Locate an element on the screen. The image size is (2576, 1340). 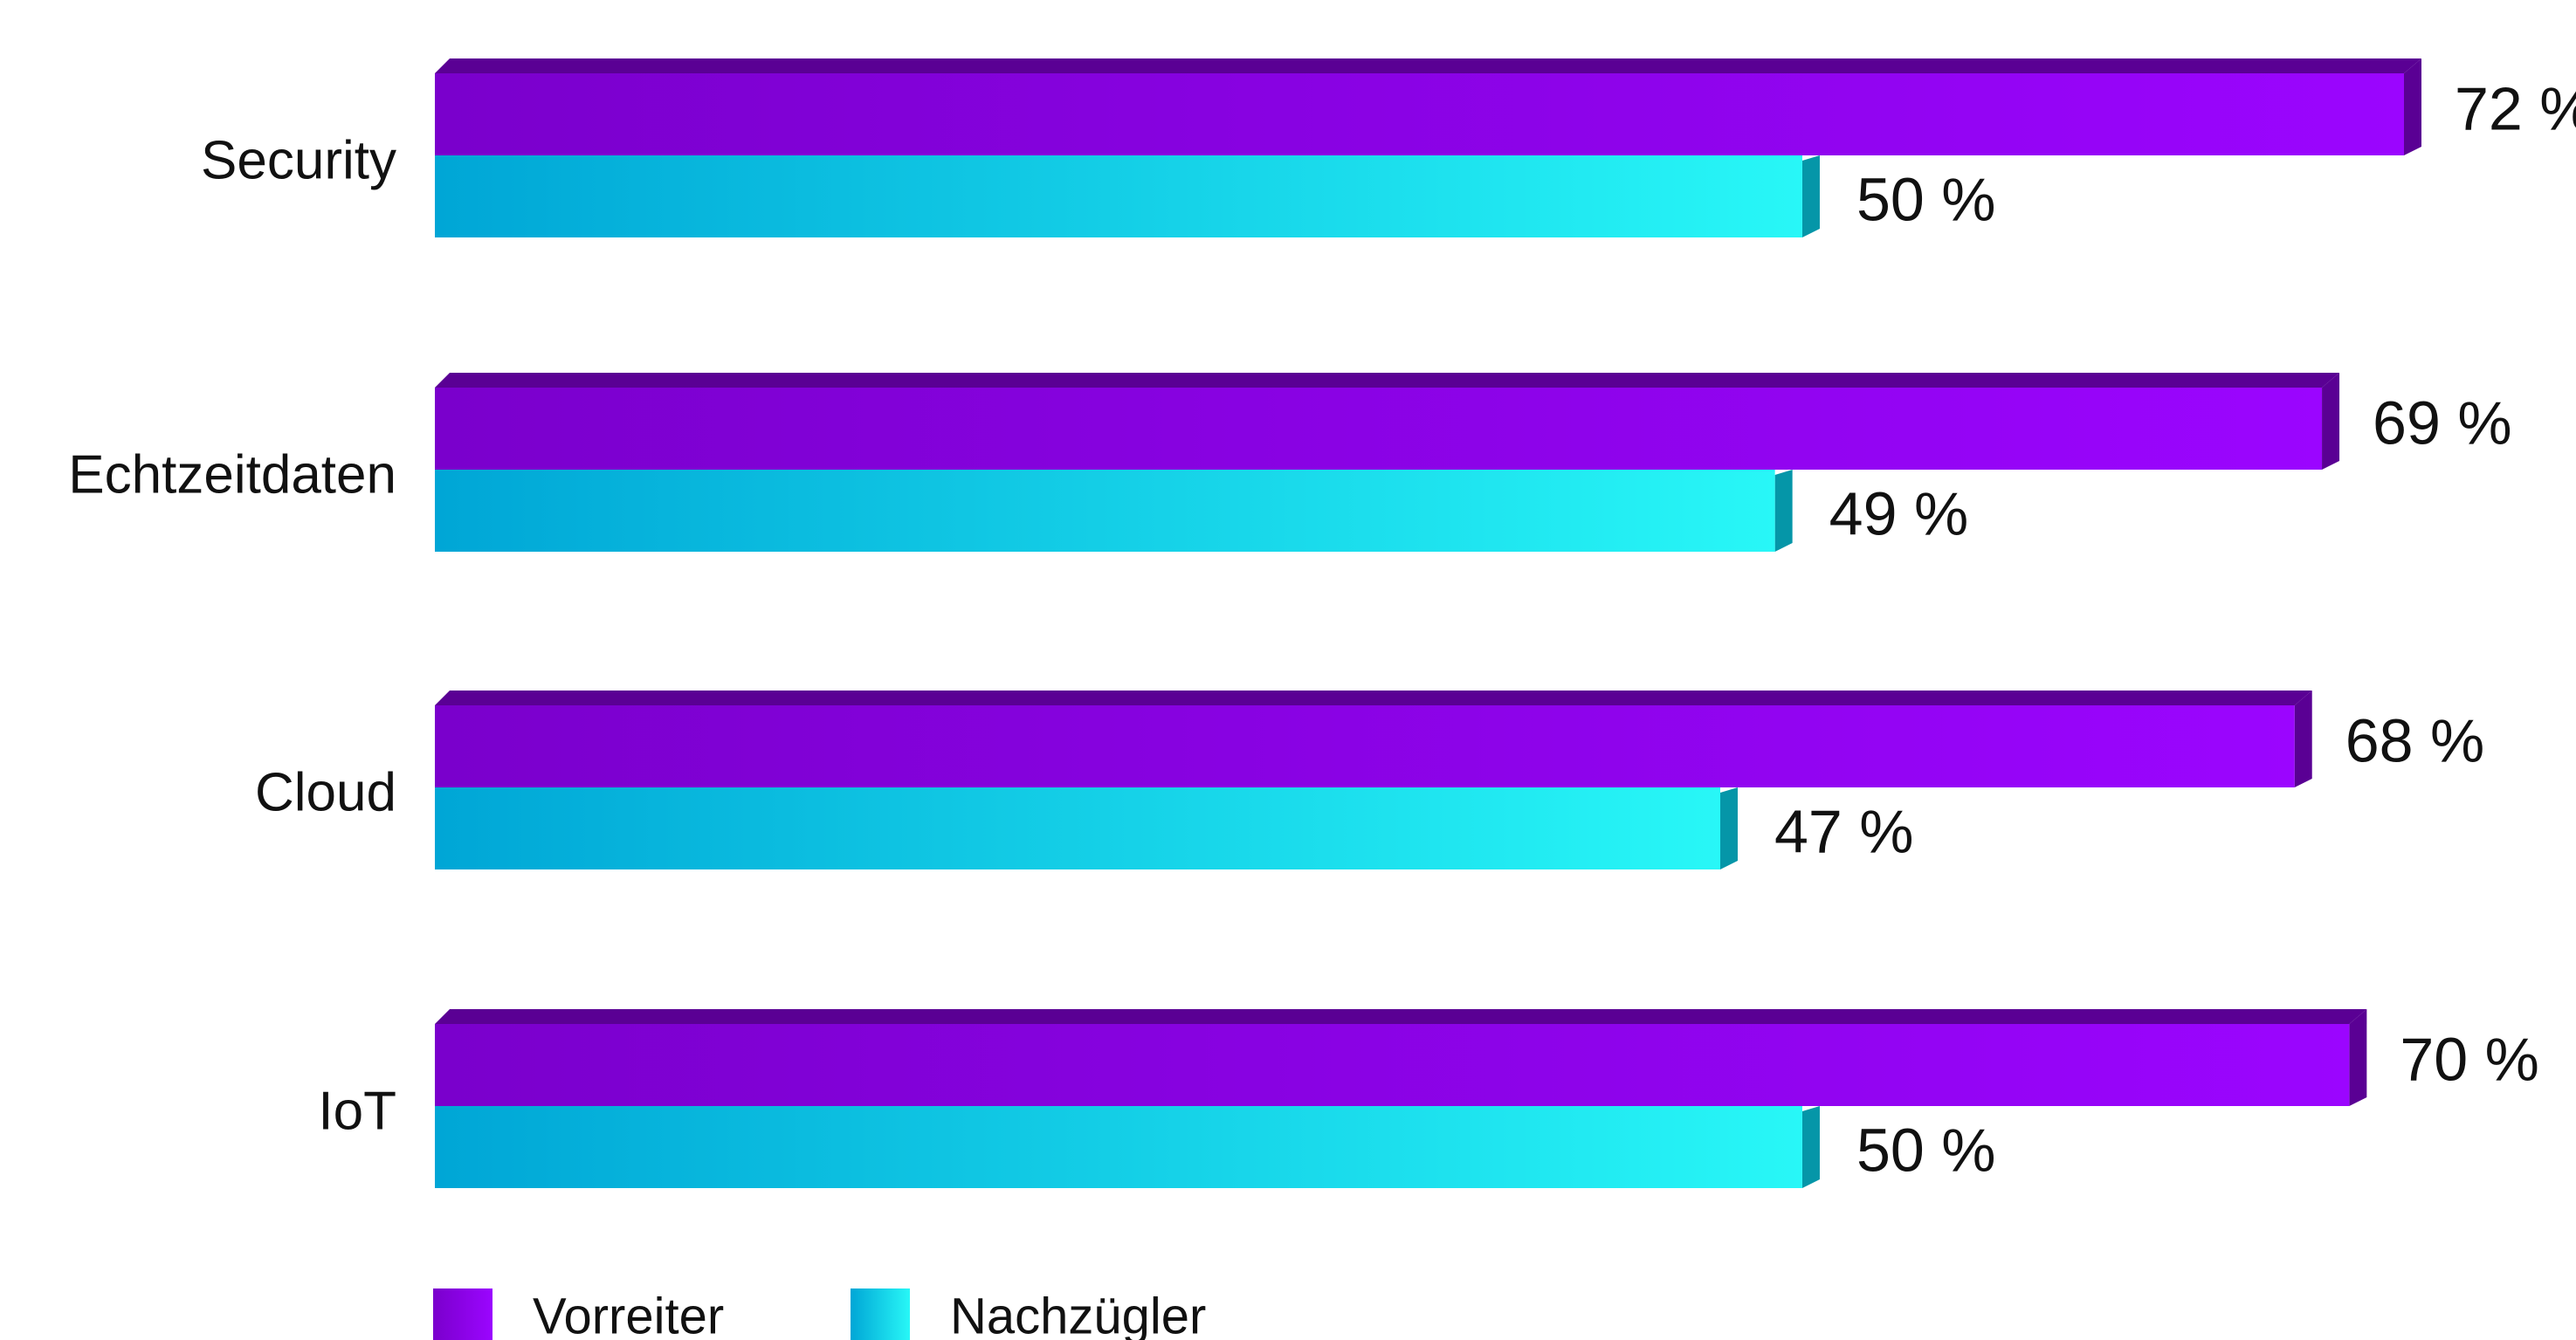
bar-nachzugler-security is located at coordinates (1127, 196).